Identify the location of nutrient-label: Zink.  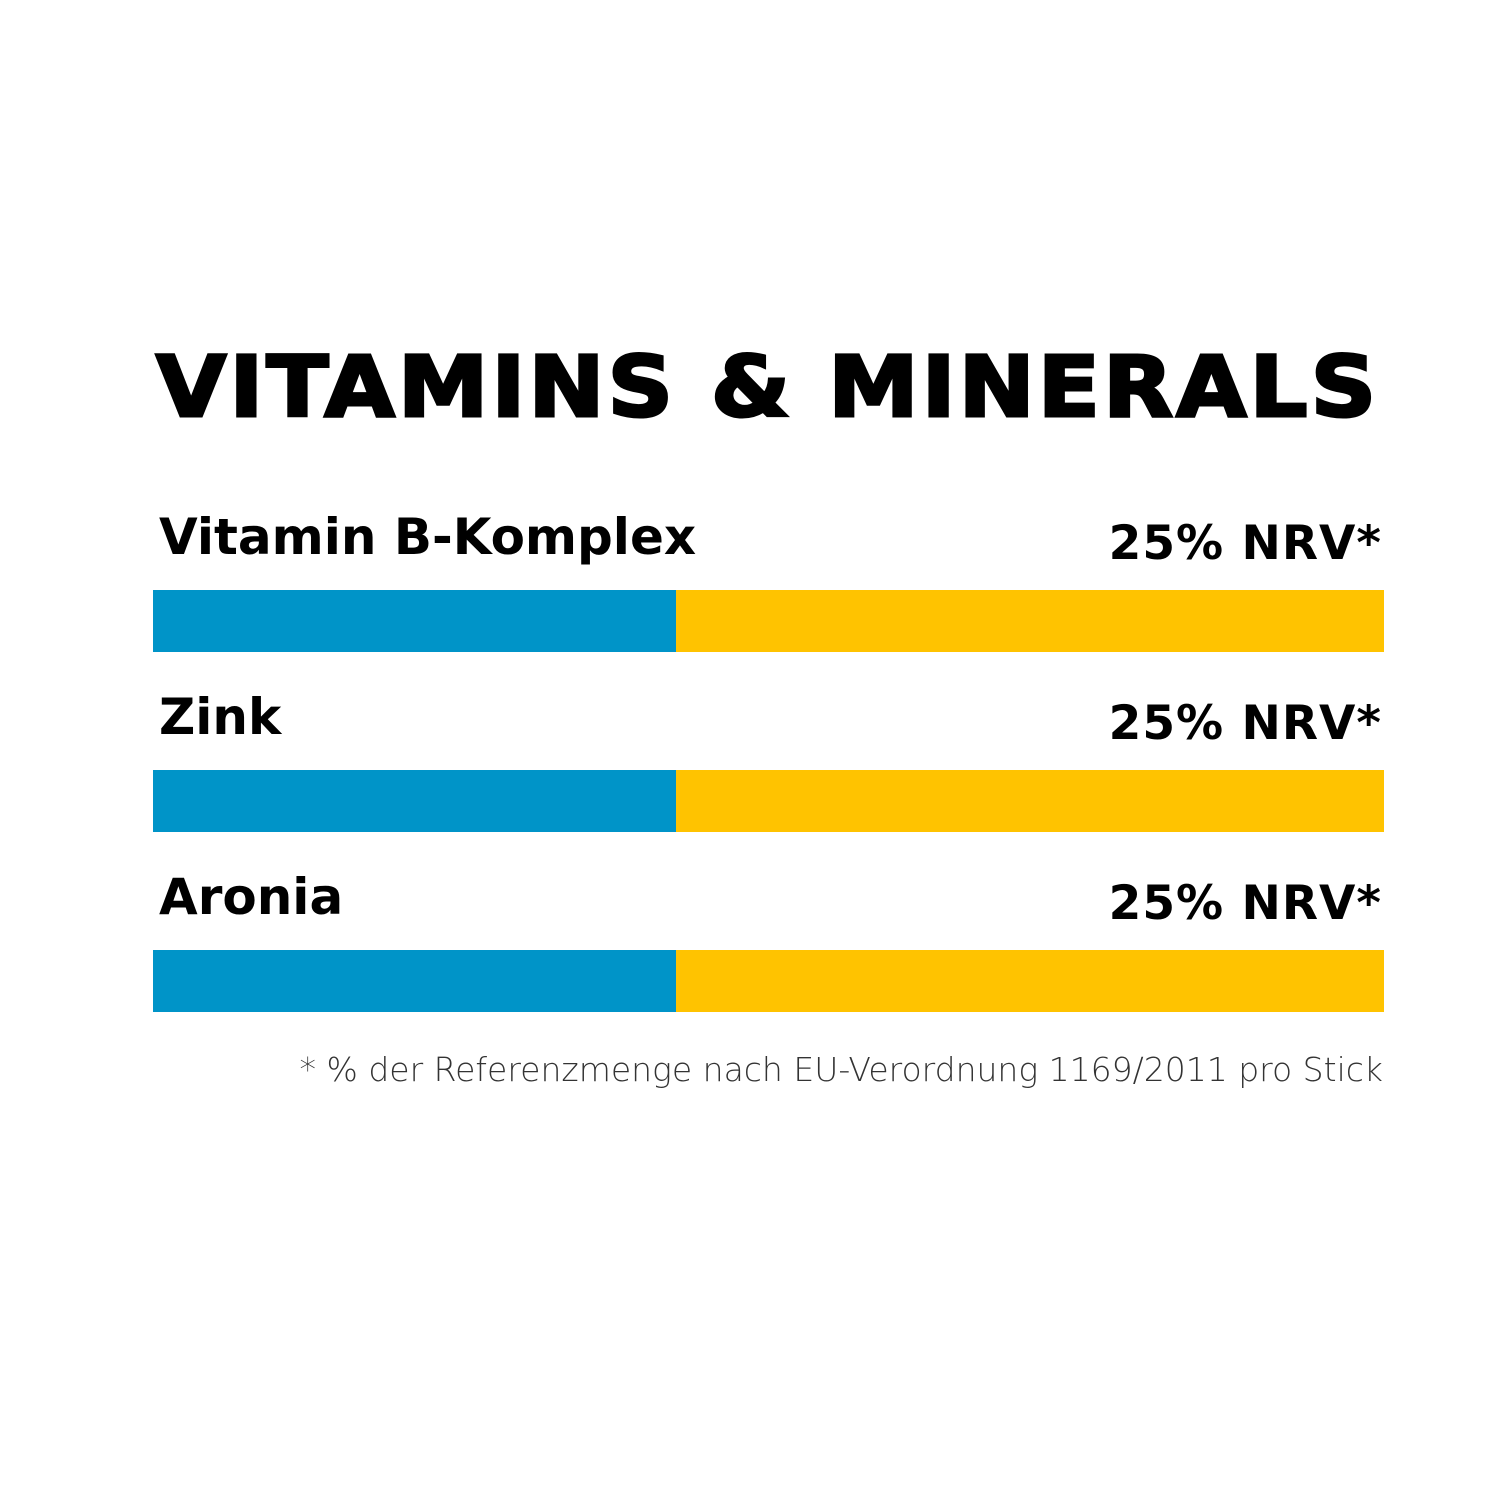
(220, 717).